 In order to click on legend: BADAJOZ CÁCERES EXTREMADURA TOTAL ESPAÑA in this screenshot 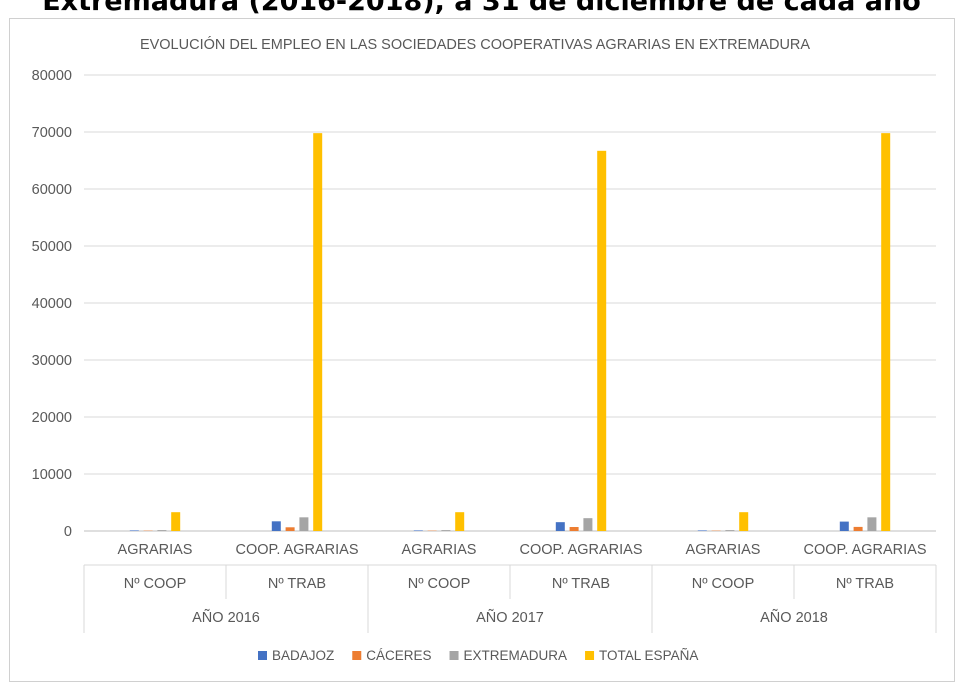, I will do `click(478, 655)`.